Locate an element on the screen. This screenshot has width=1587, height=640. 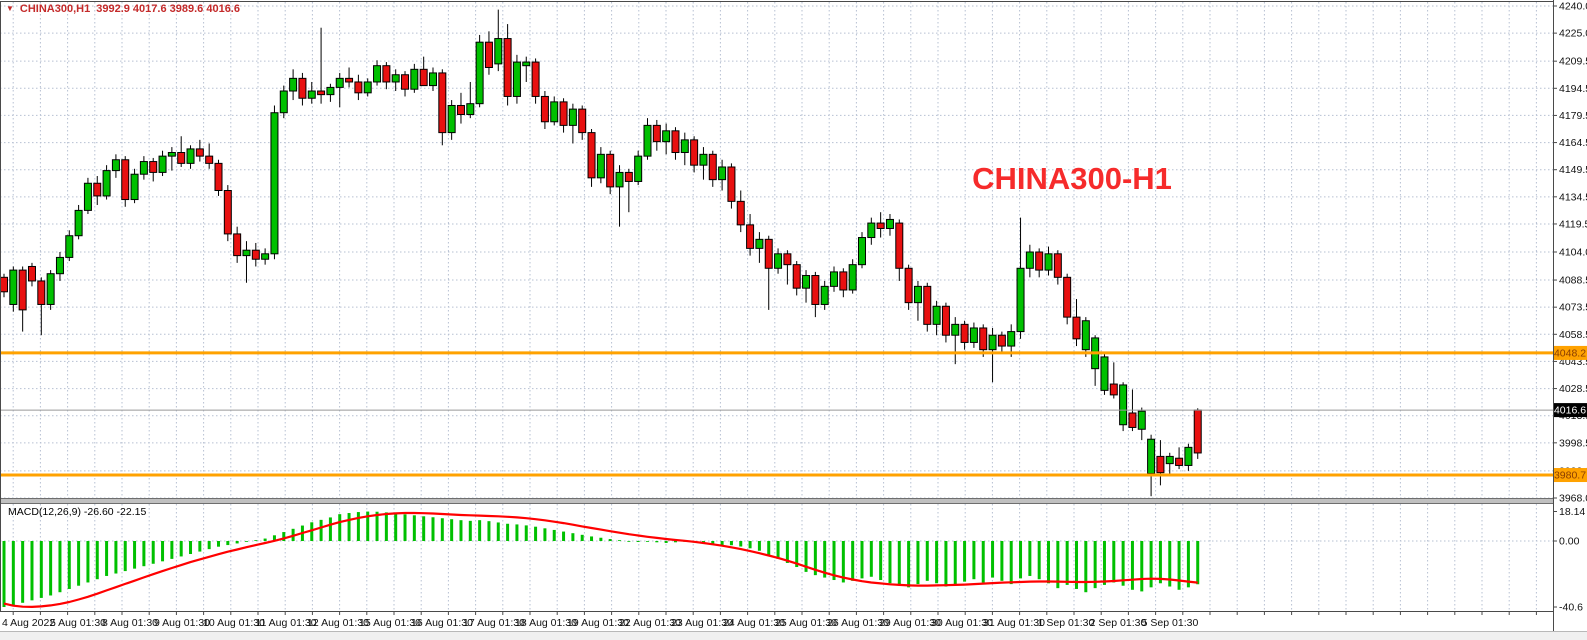
watermark-symbol-label: CHINA300-H1 is located at coordinates (1072, 178).